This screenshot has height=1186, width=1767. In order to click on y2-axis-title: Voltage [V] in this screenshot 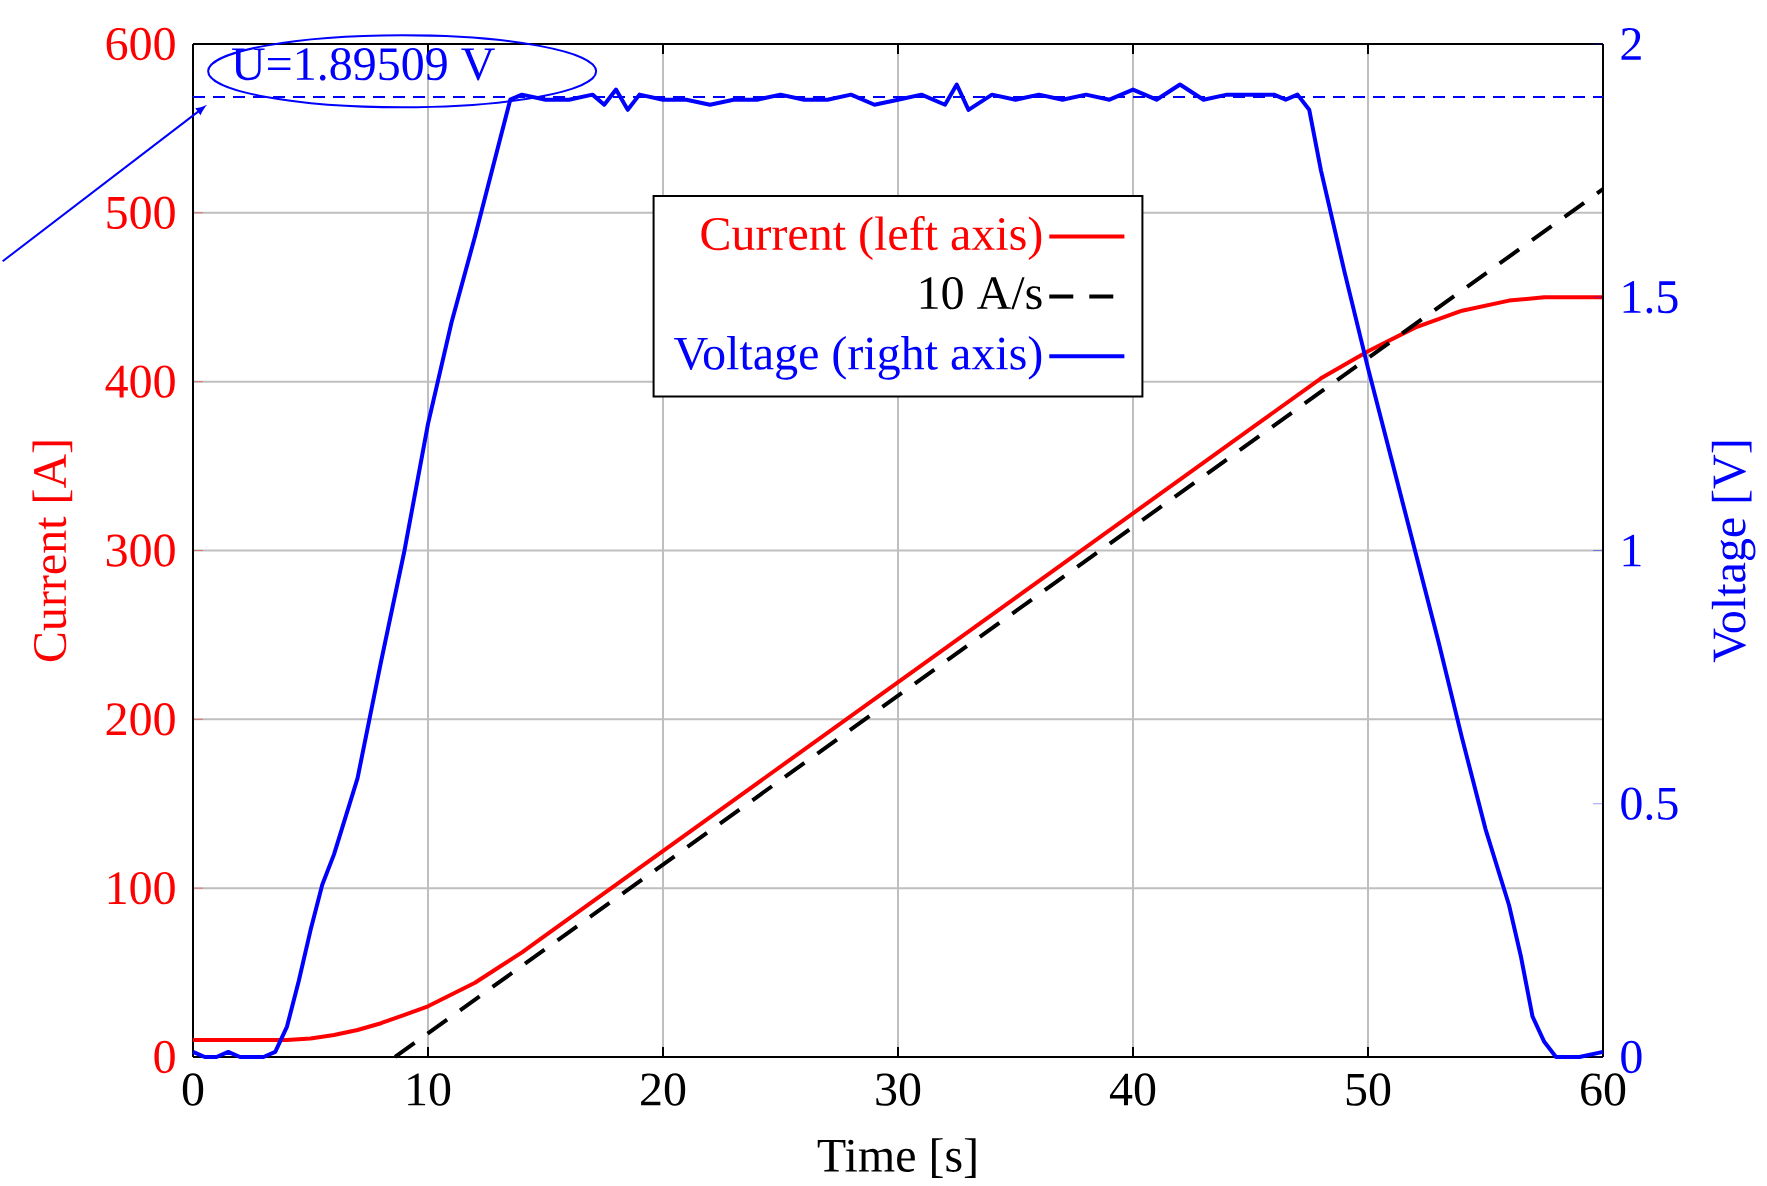, I will do `click(1733, 552)`.